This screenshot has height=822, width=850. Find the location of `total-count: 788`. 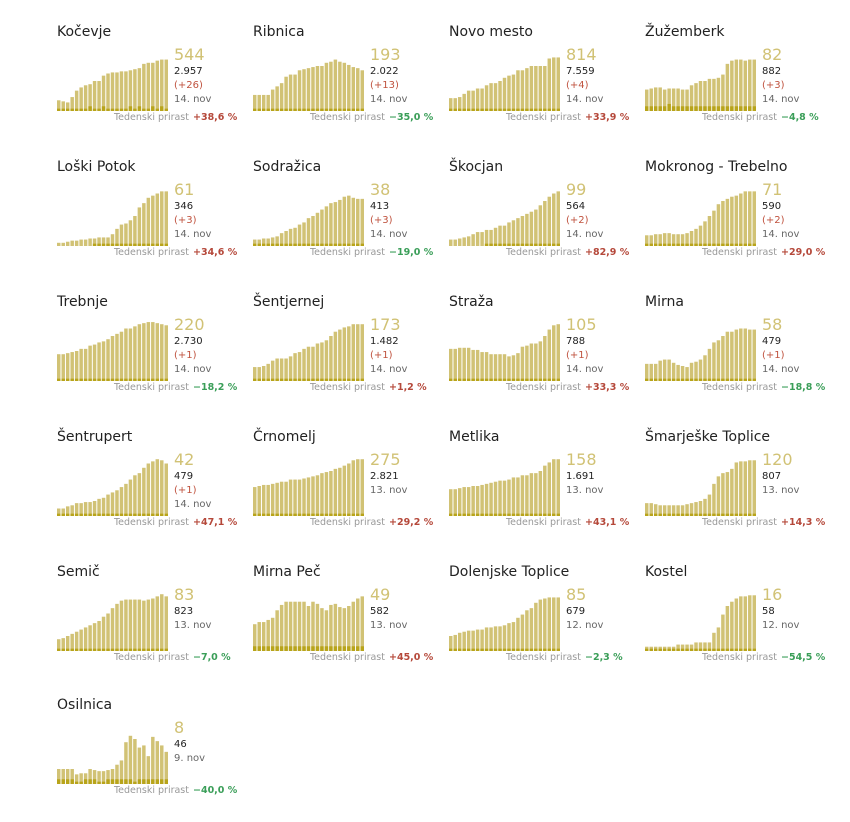

total-count: 788 is located at coordinates (576, 341).